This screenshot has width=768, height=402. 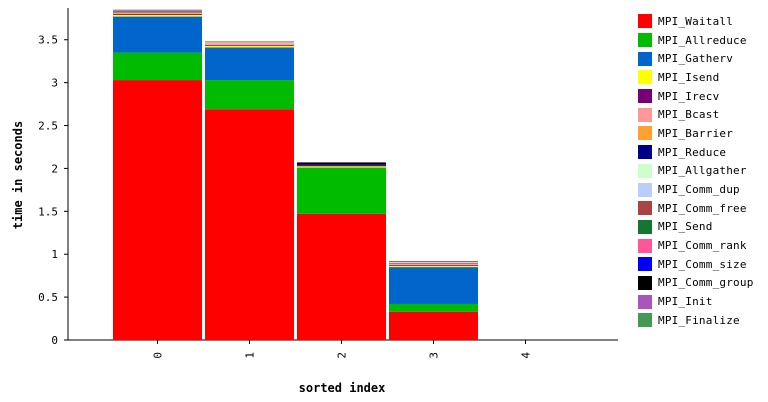 What do you see at coordinates (342, 388) in the screenshot?
I see `x-axis-title: sorted index` at bounding box center [342, 388].